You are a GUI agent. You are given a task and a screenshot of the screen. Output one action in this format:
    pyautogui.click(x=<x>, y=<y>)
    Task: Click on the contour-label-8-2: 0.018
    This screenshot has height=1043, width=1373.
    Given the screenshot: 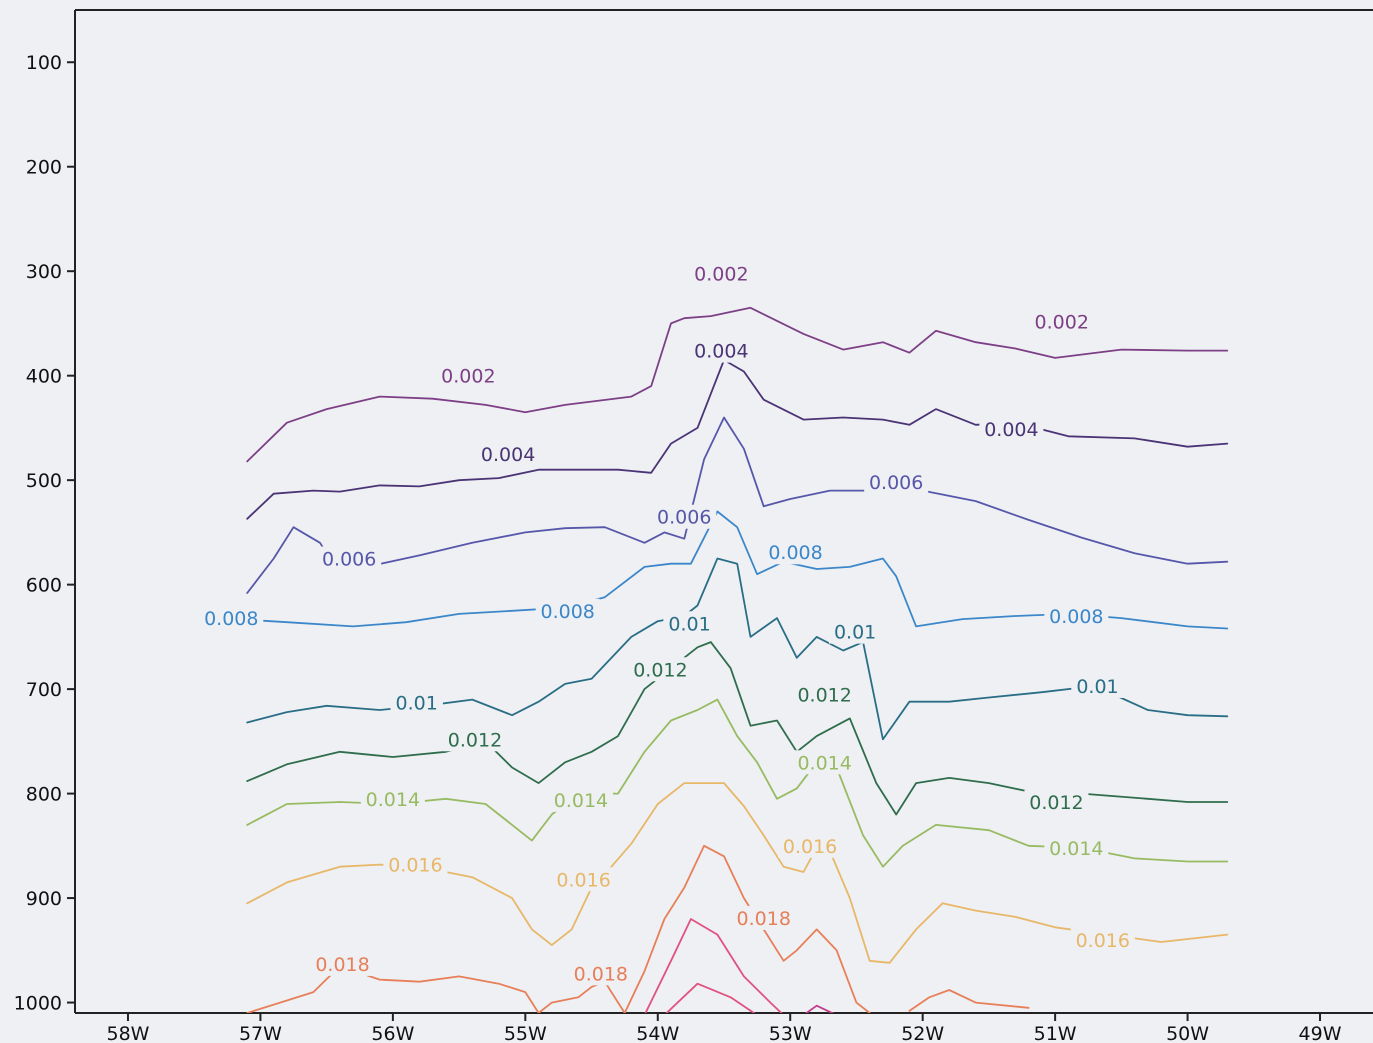 What is the action you would take?
    pyautogui.click(x=763, y=917)
    